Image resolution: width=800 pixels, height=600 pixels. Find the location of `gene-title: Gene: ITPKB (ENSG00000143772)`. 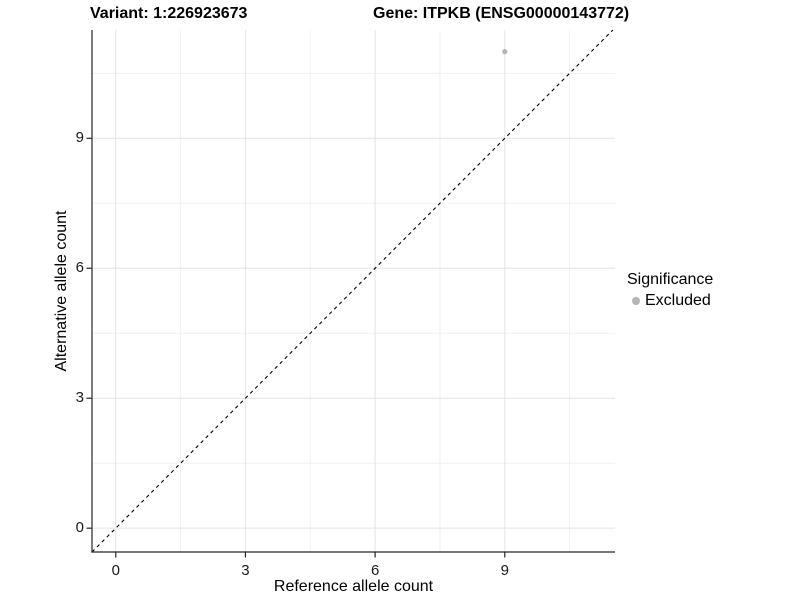

gene-title: Gene: ITPKB (ENSG00000143772) is located at coordinates (501, 13).